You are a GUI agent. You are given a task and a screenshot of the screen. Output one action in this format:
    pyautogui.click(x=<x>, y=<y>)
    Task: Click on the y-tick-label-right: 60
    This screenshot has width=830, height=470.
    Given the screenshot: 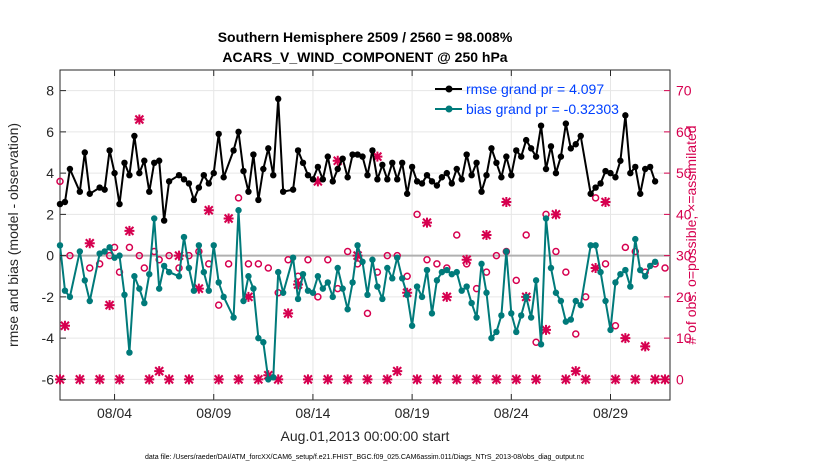 What is the action you would take?
    pyautogui.click(x=684, y=132)
    